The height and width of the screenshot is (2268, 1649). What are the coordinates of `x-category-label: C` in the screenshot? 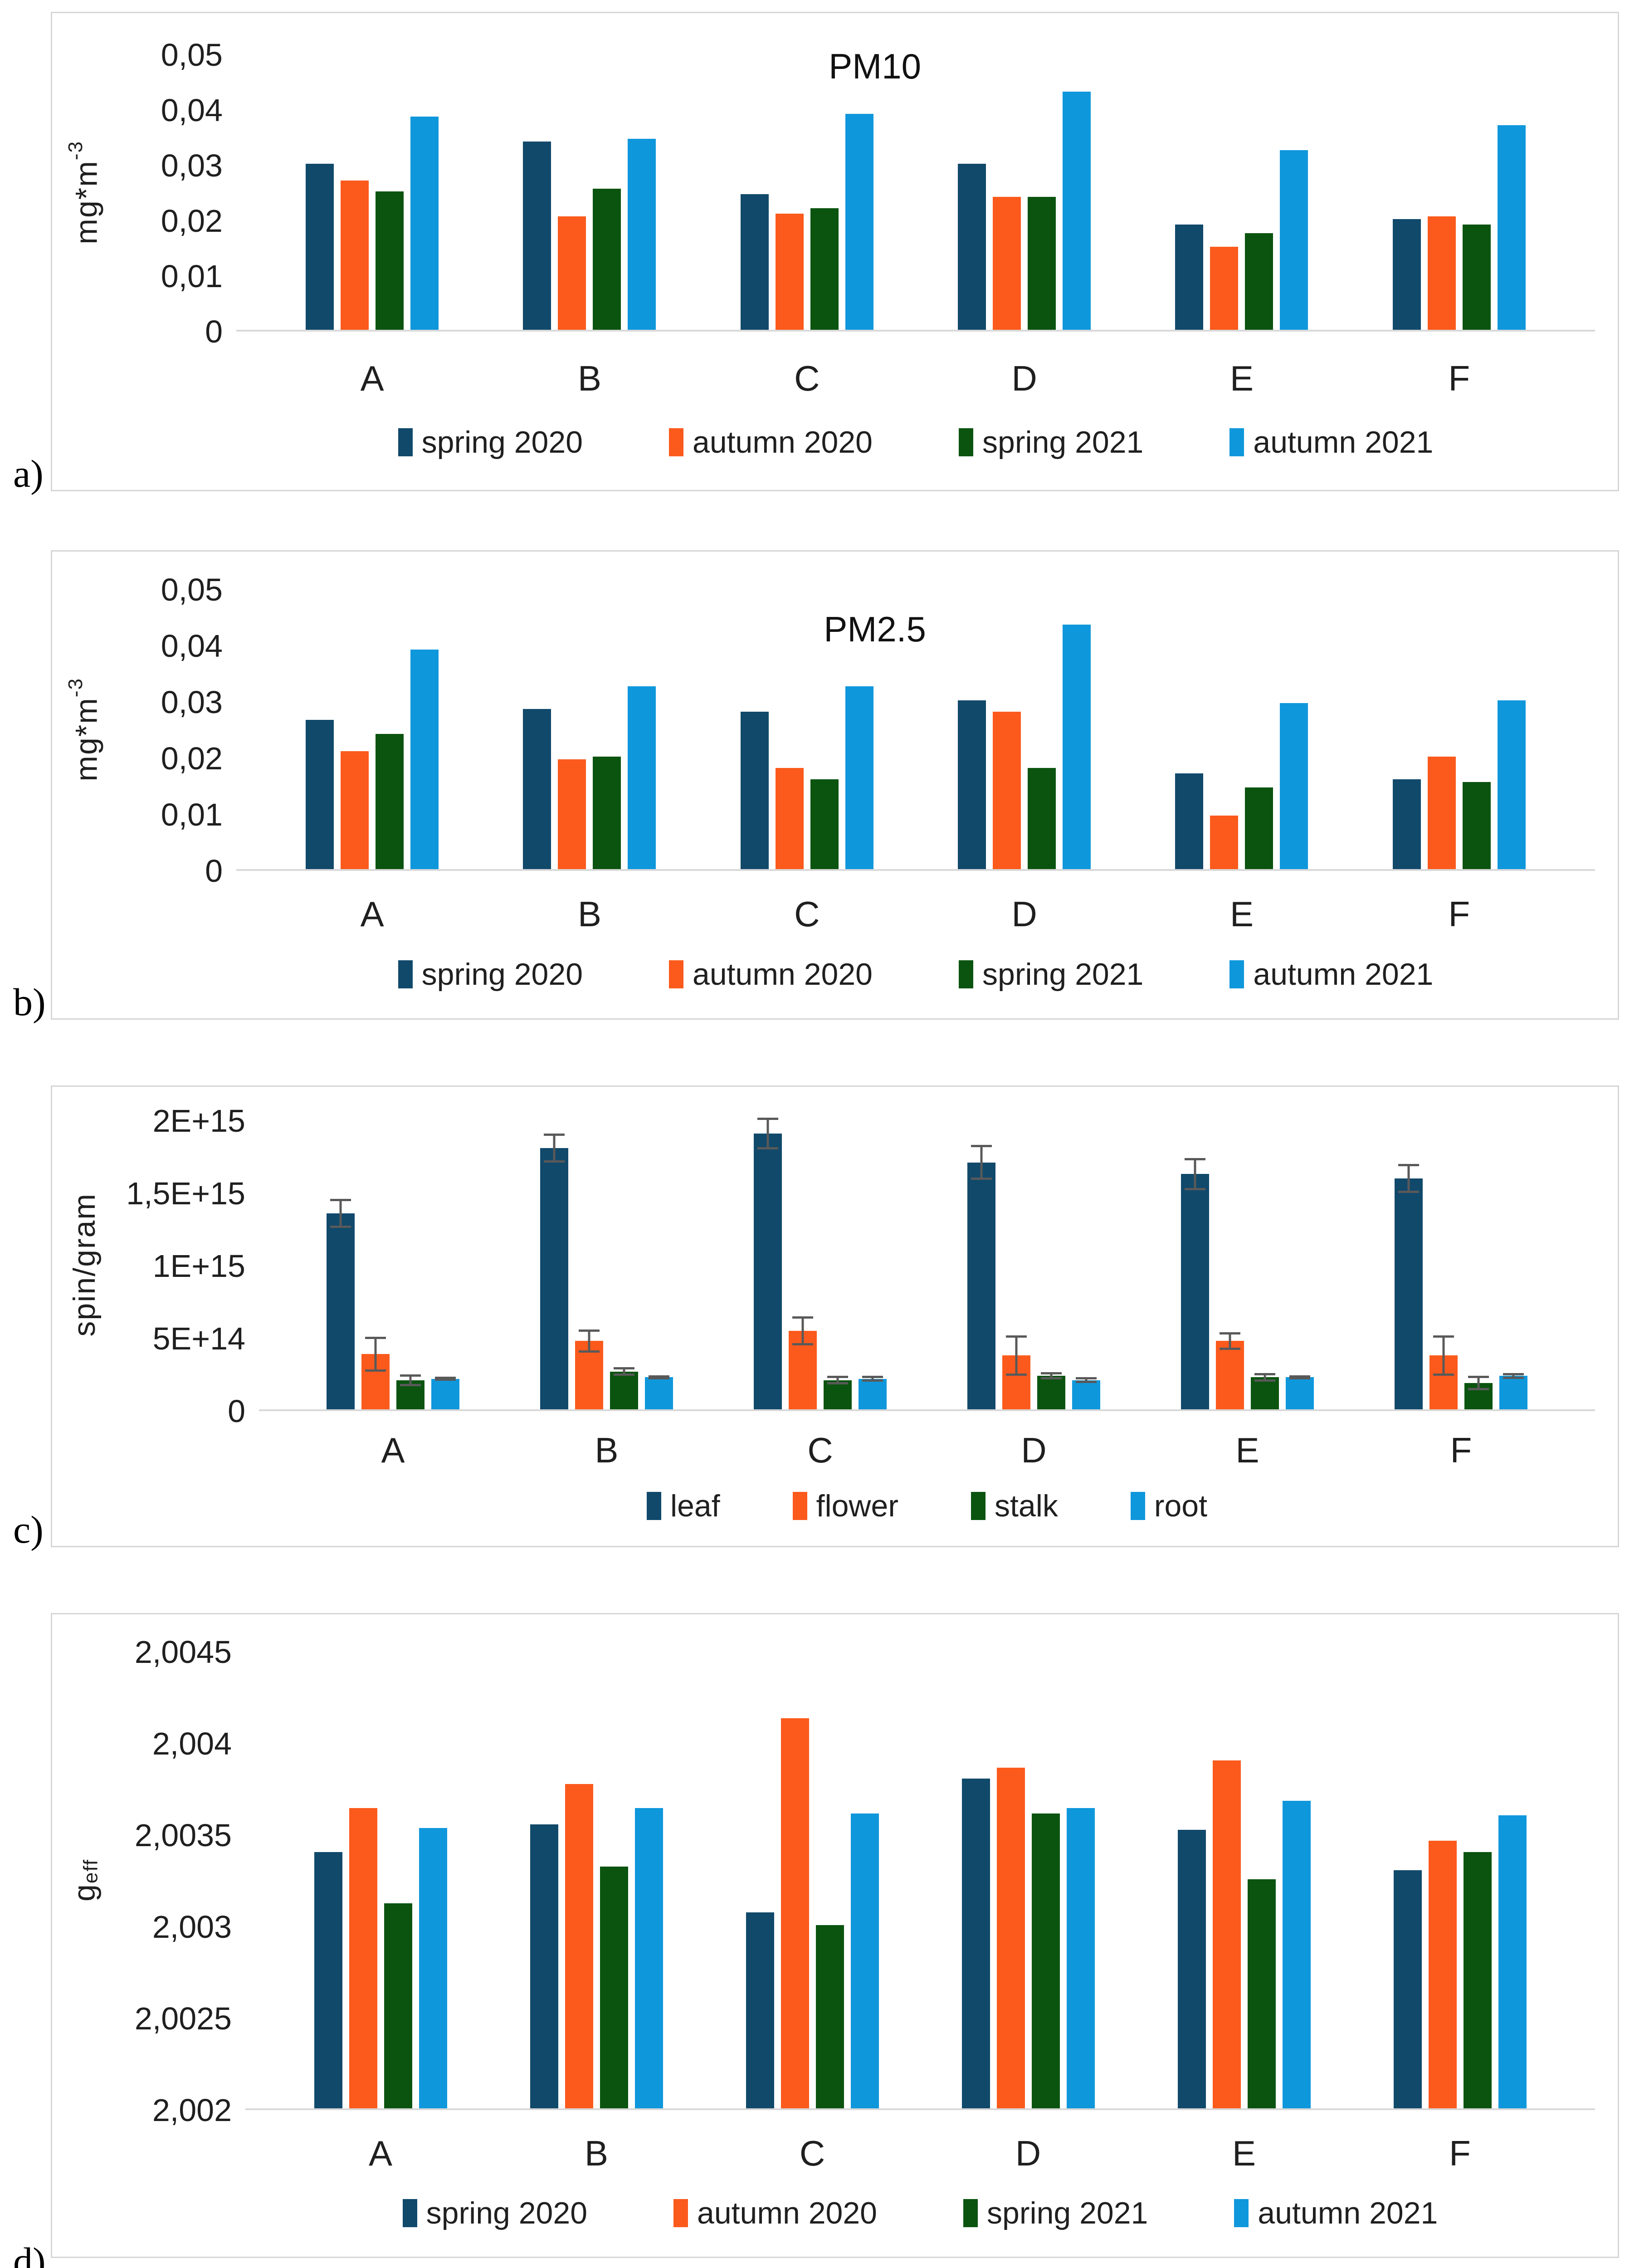 It's located at (820, 1450).